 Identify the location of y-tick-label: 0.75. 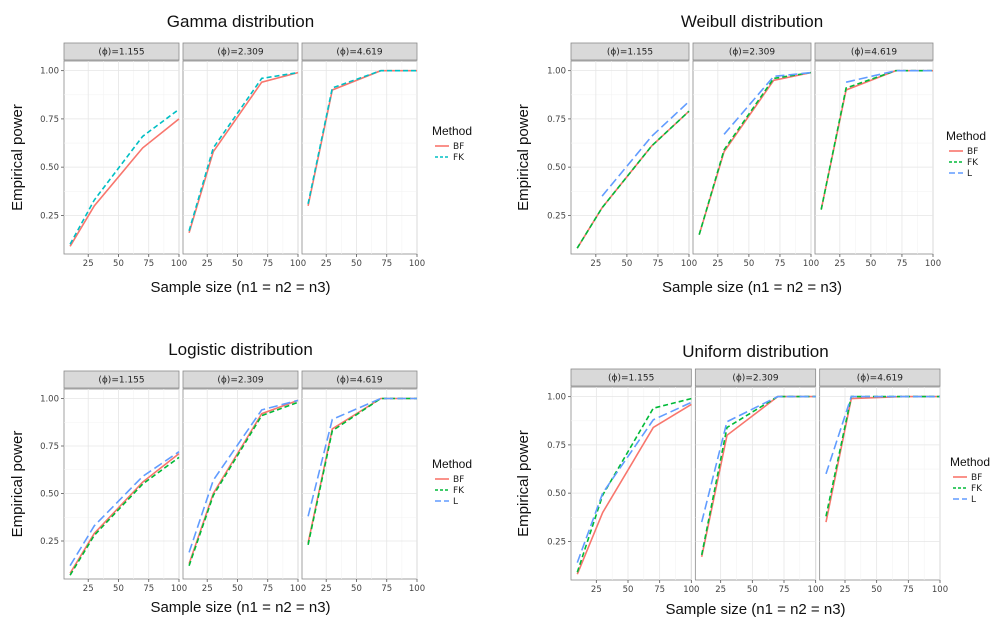
(49, 447).